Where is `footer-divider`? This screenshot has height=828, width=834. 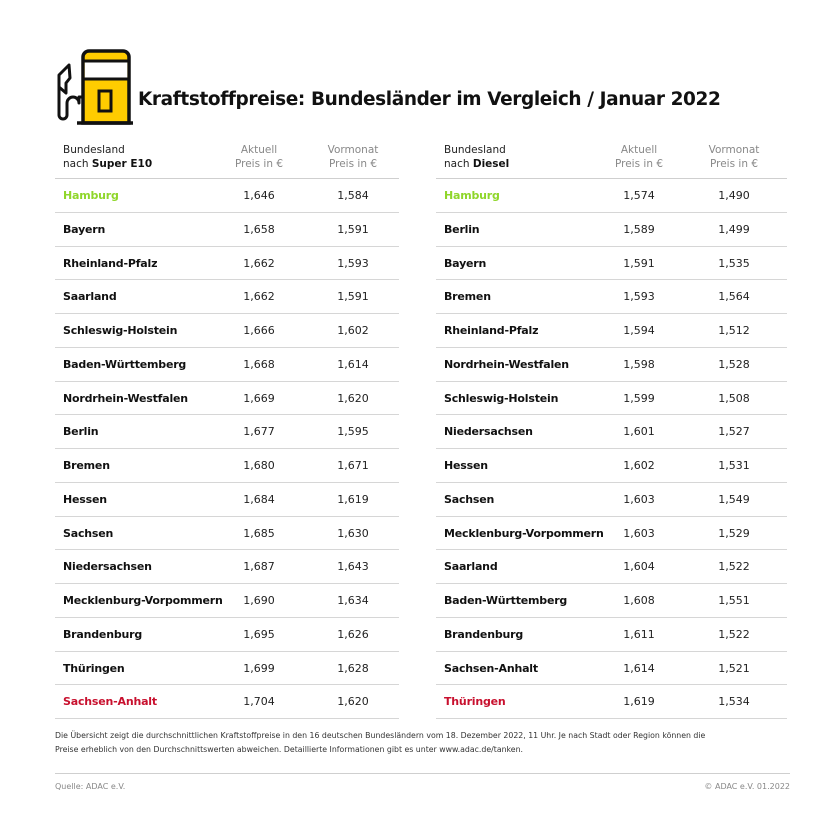 footer-divider is located at coordinates (422, 773).